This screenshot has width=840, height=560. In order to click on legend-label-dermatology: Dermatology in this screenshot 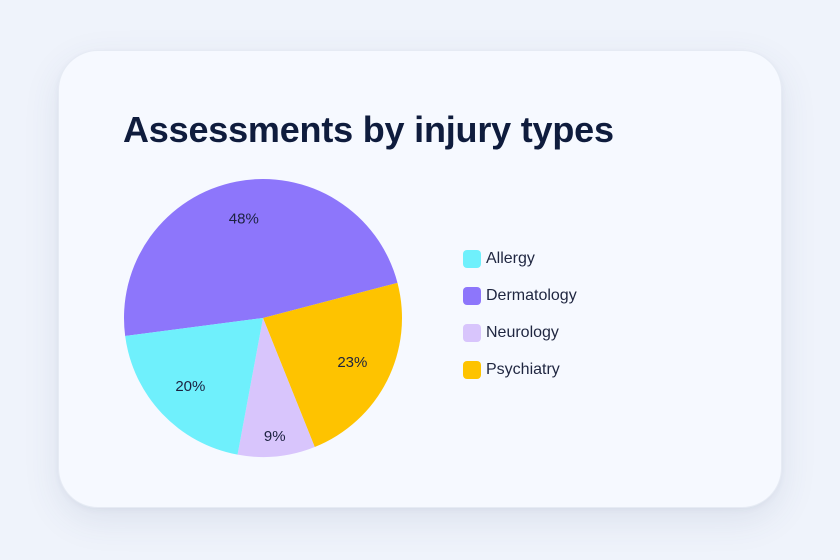, I will do `click(531, 295)`.